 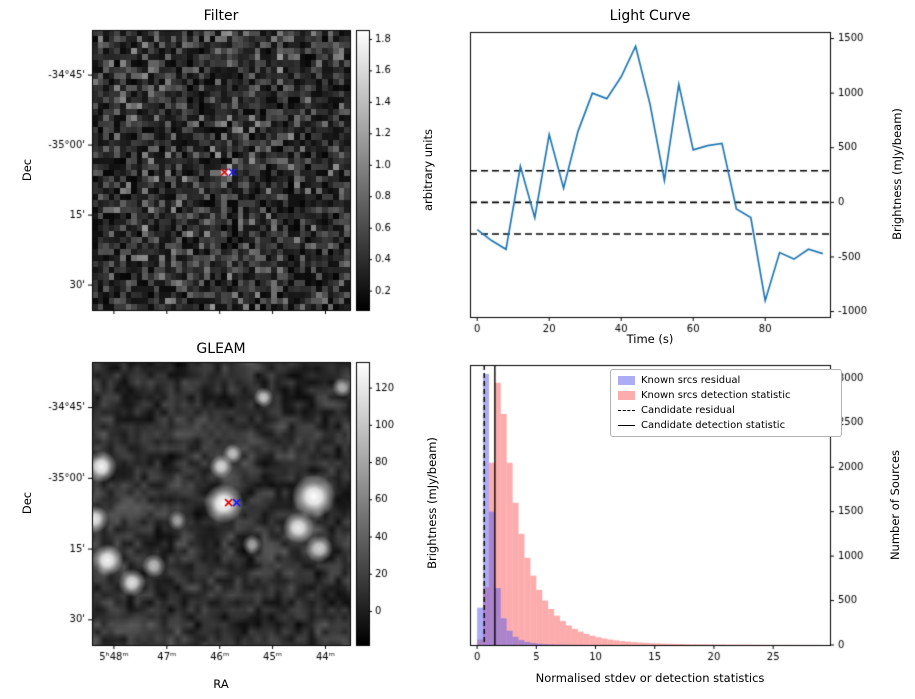 I want to click on legend-item-candidate-detstat: Candidate detection statistic, so click(x=726, y=425).